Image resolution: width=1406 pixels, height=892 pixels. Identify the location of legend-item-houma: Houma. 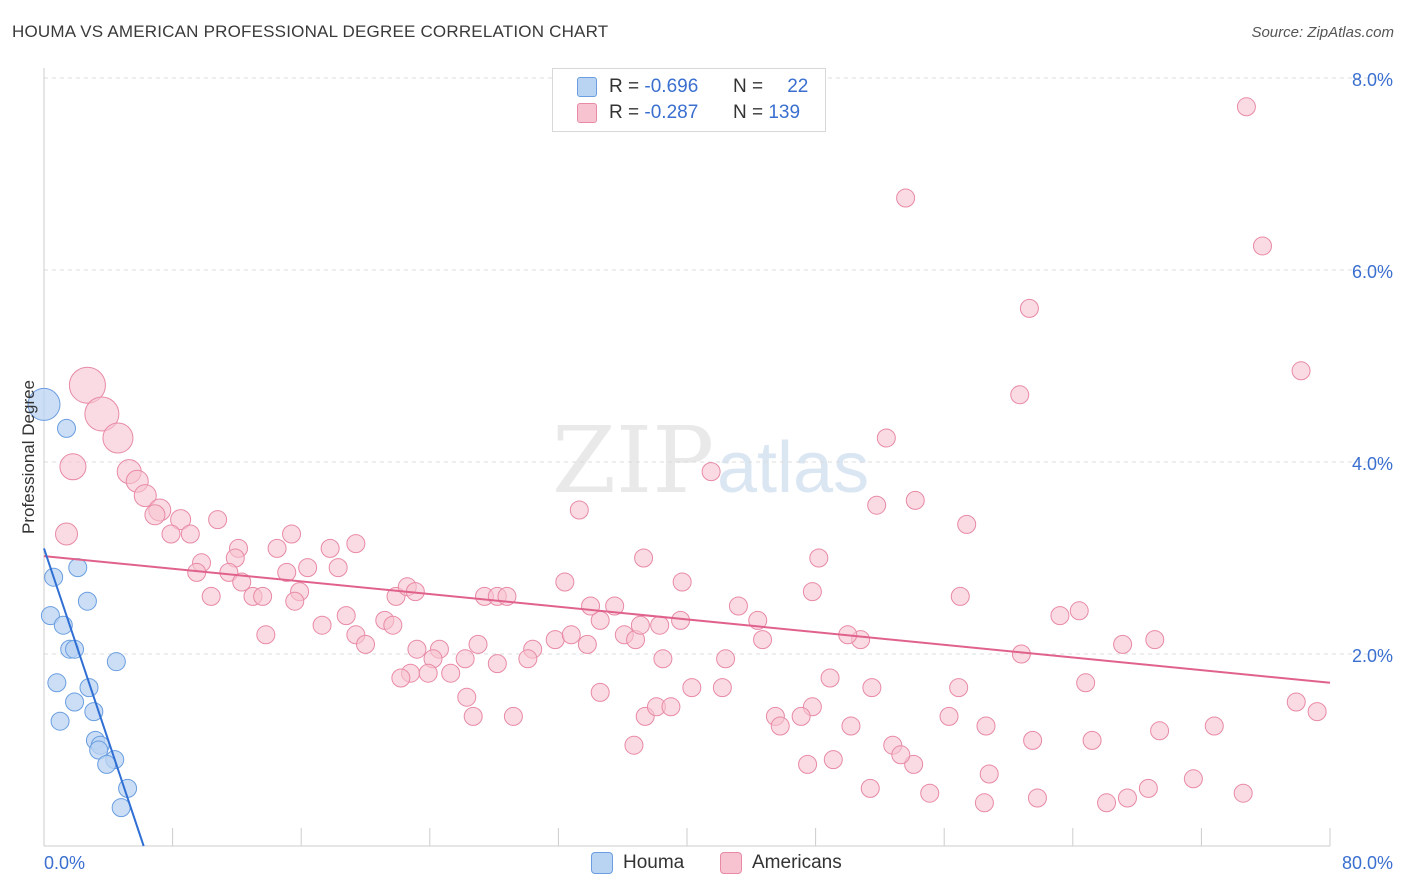
(637, 863).